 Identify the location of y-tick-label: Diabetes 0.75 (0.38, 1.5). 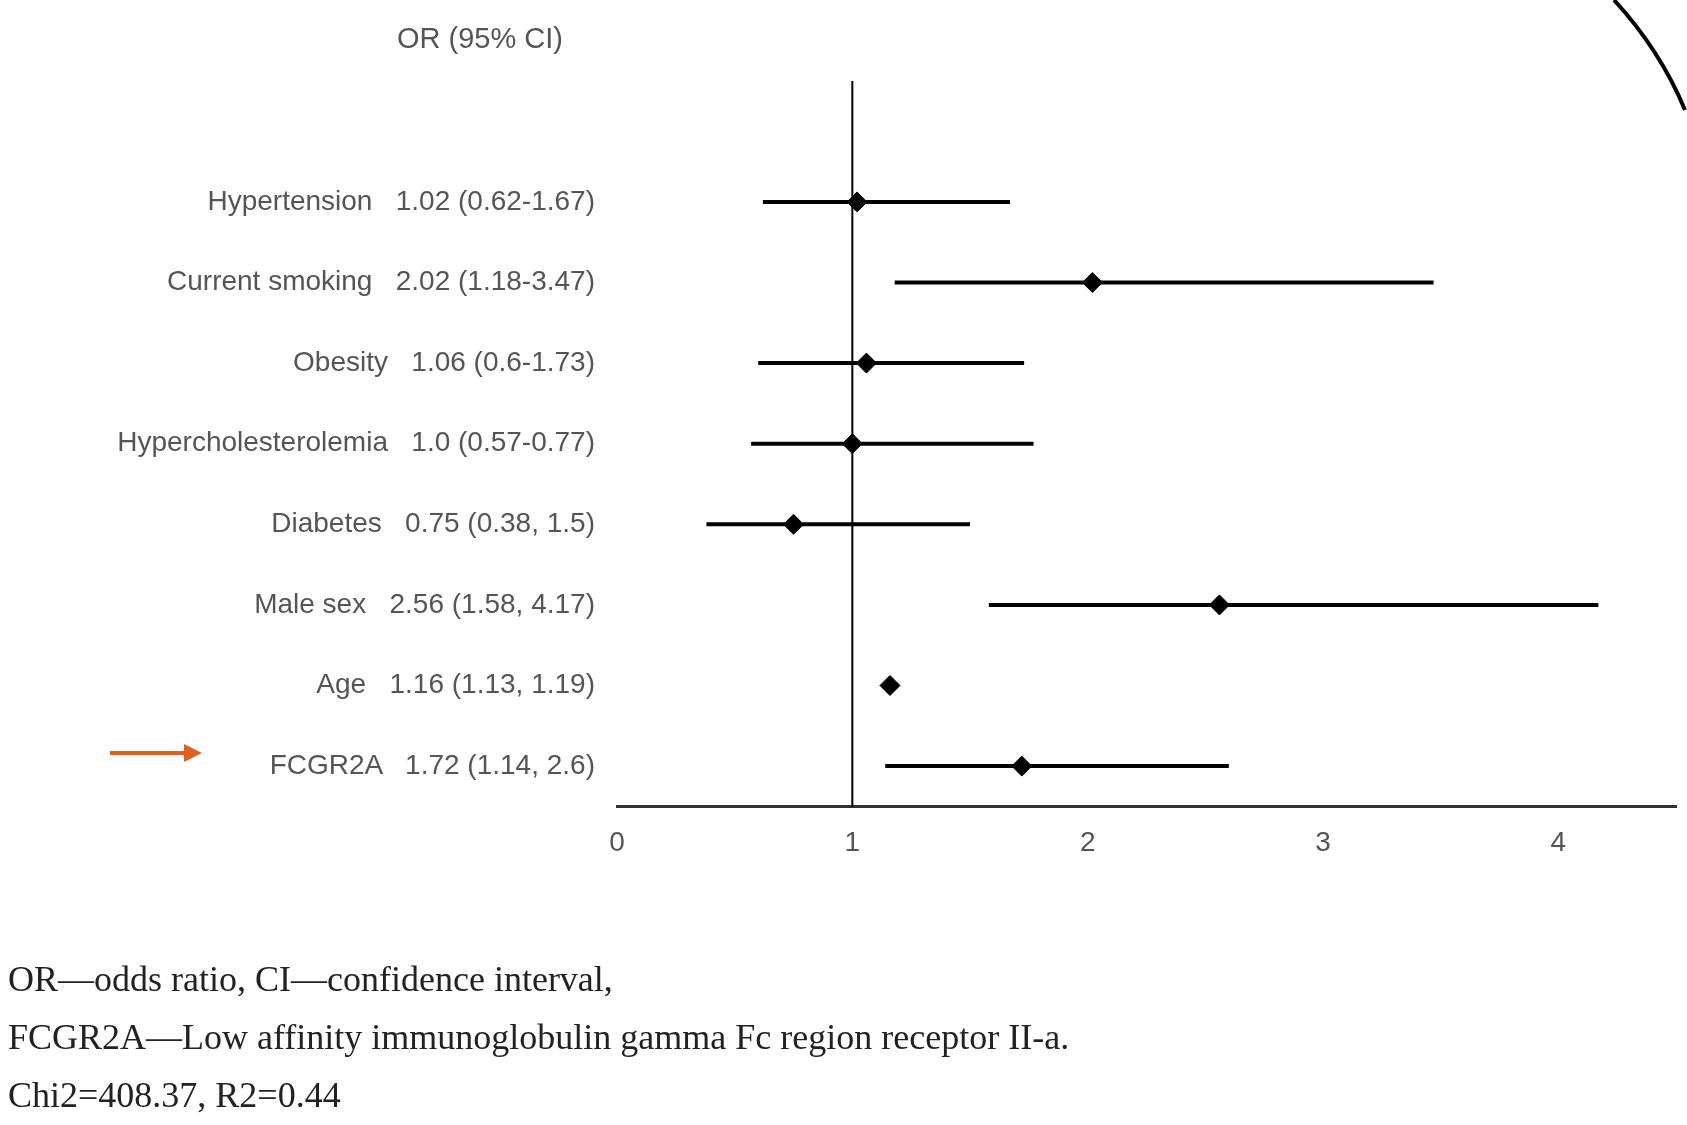
(433, 523).